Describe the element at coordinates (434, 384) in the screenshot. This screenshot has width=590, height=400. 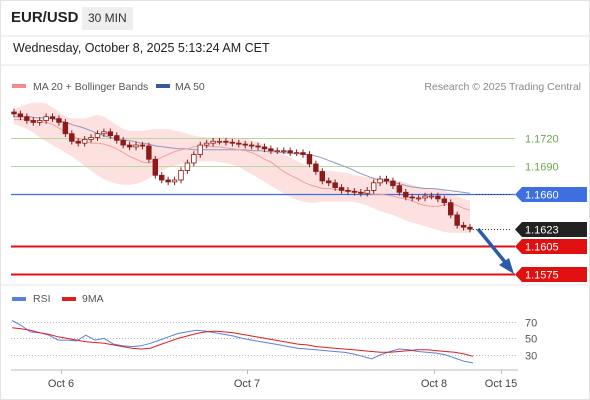
I see `x-tick-label-2: Oct 8` at that location.